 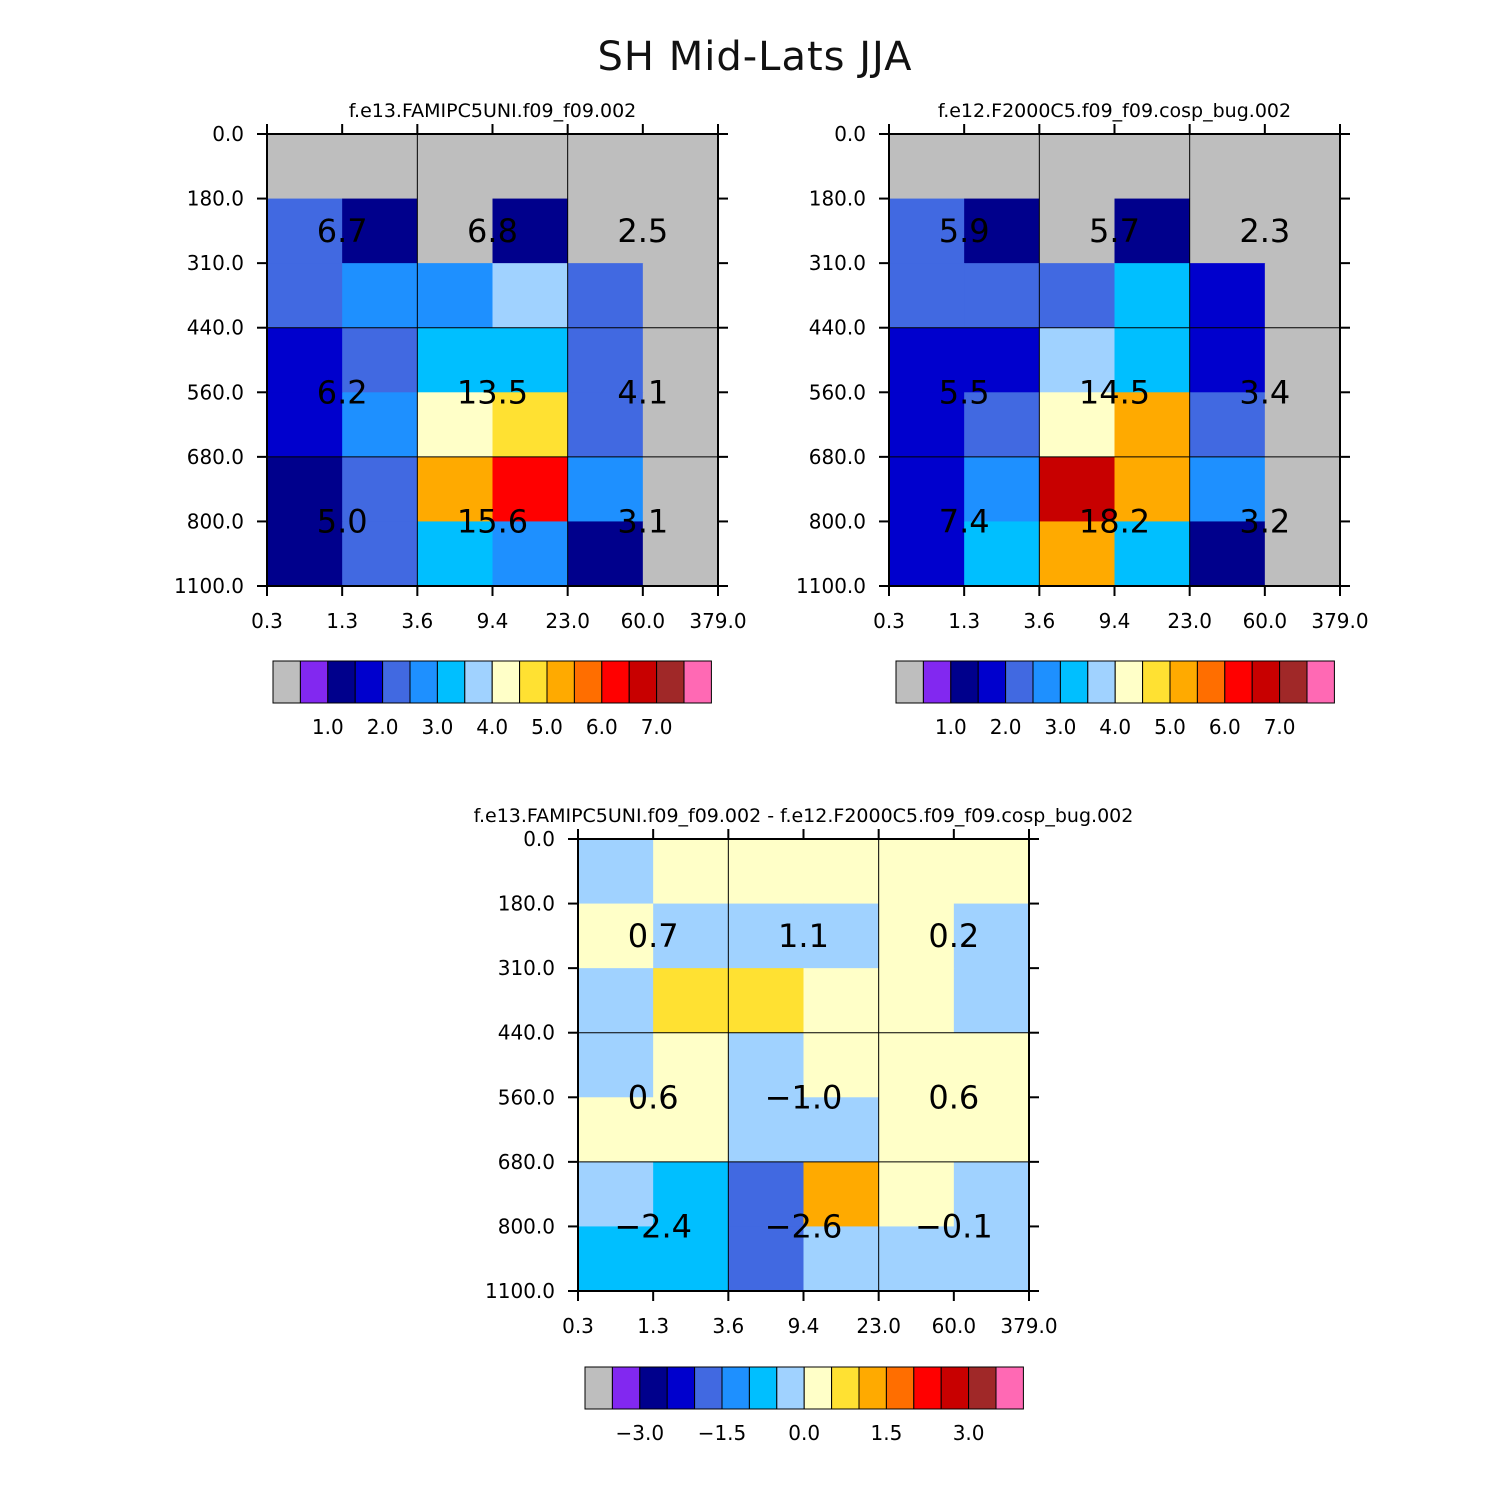 I want to click on colorbar-label: 2.0, so click(x=383, y=727).